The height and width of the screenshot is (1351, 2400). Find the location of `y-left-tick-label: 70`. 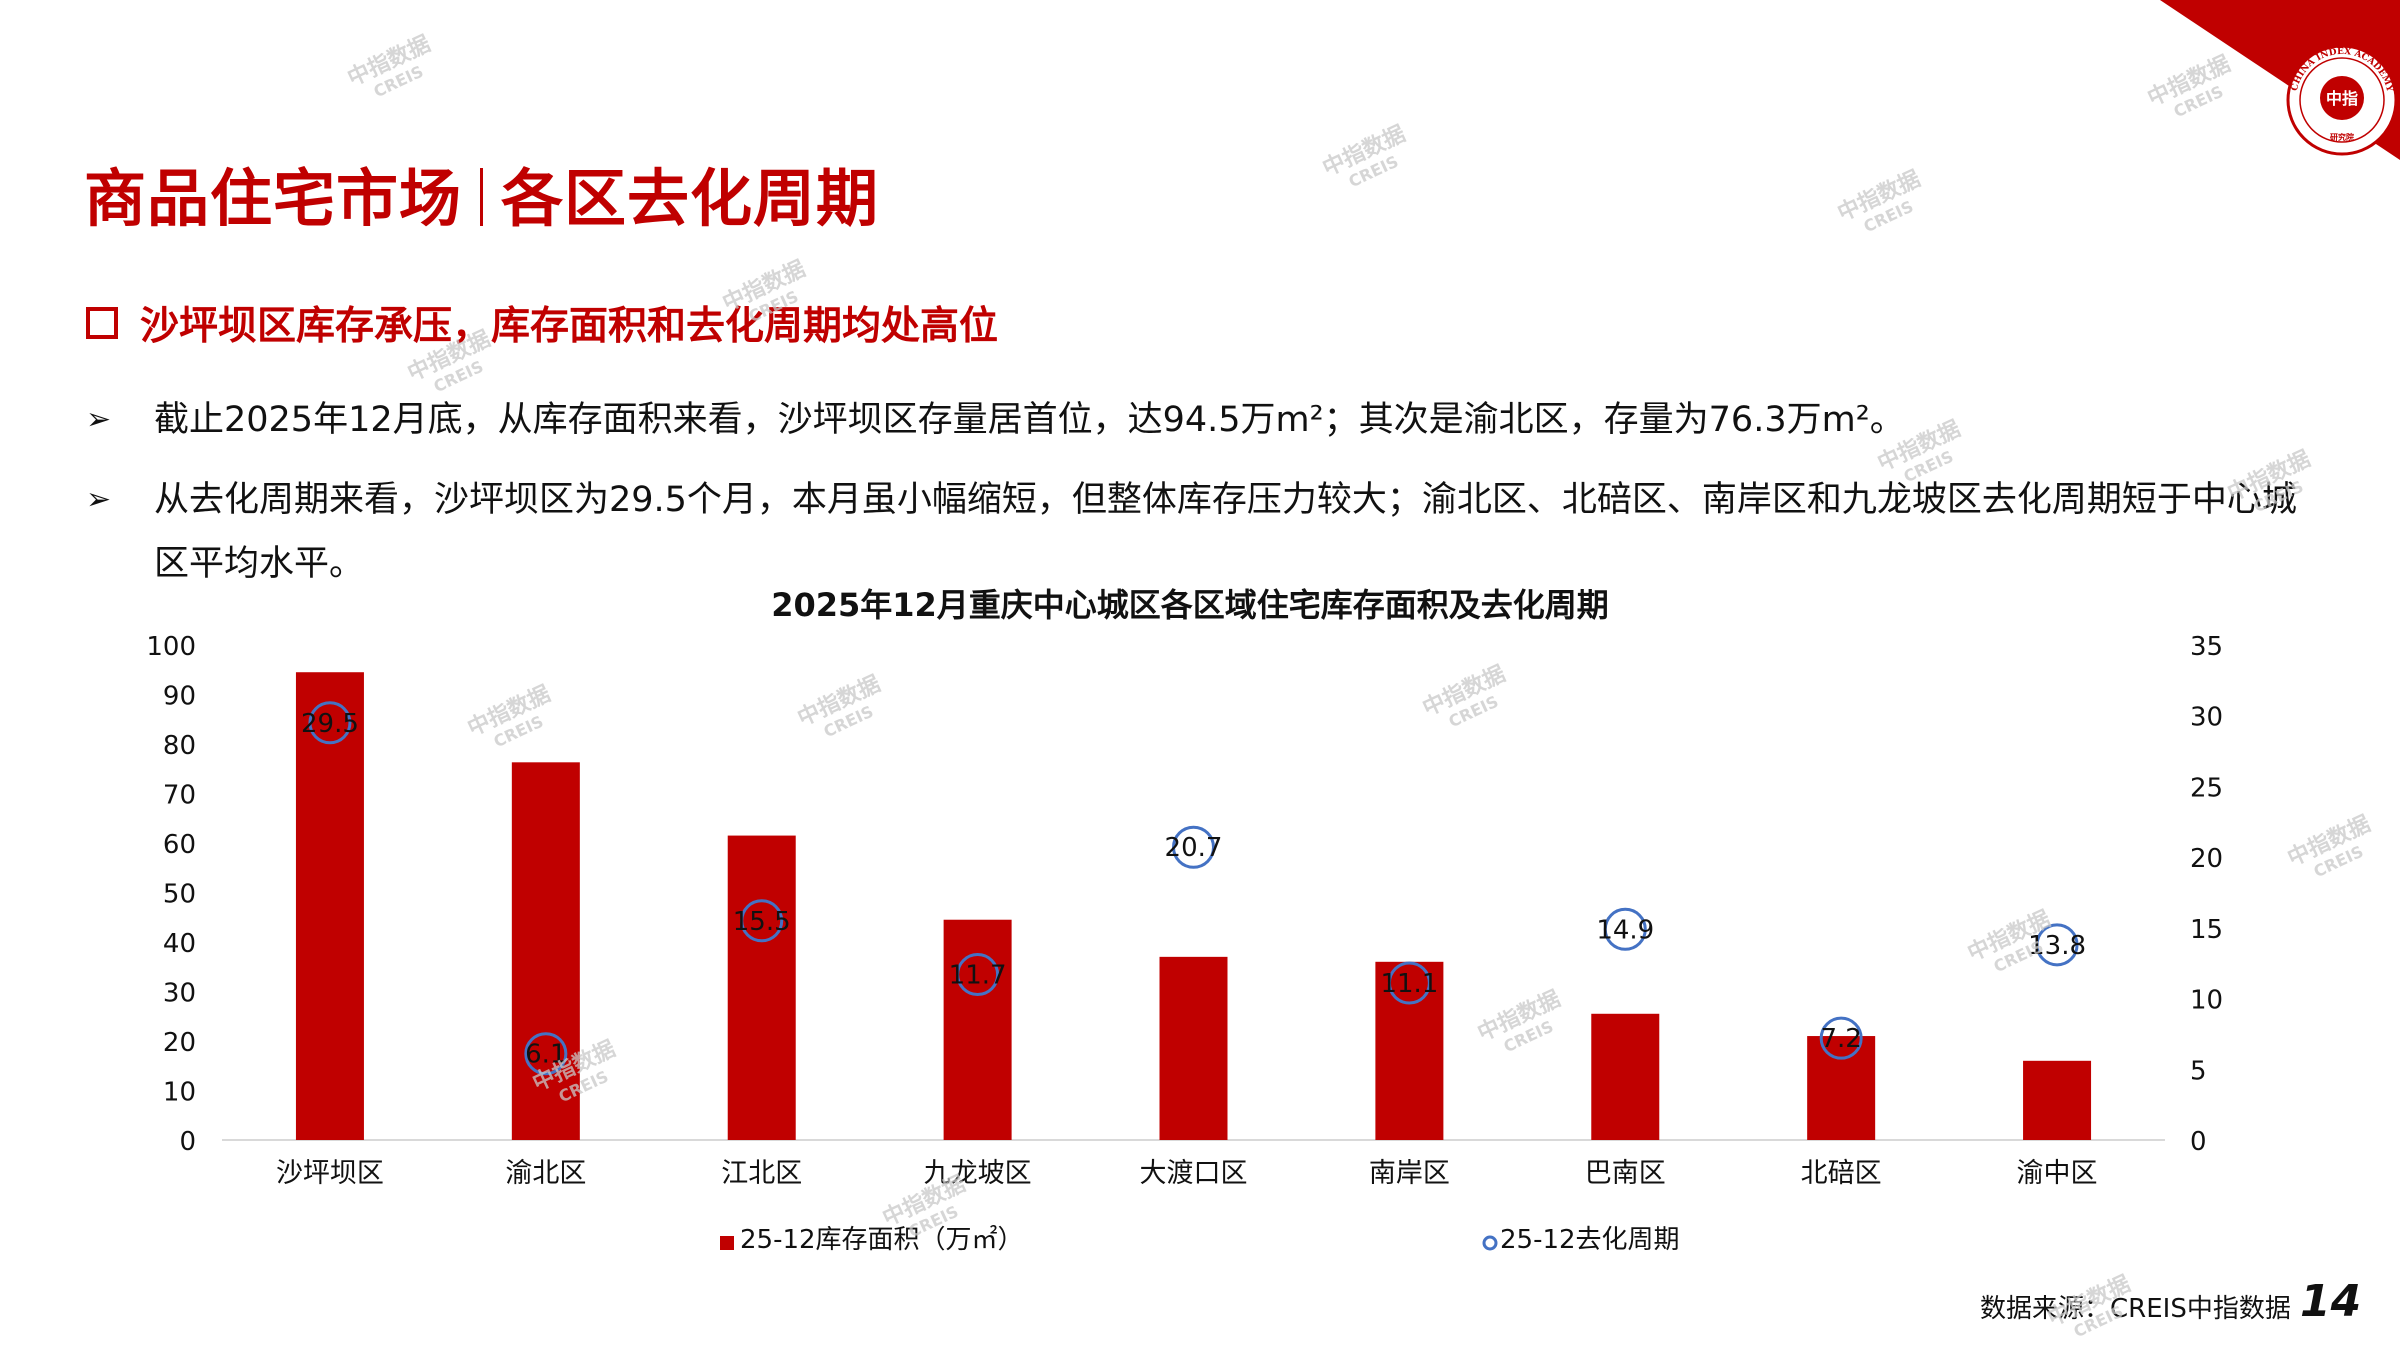

y-left-tick-label: 70 is located at coordinates (179, 796).